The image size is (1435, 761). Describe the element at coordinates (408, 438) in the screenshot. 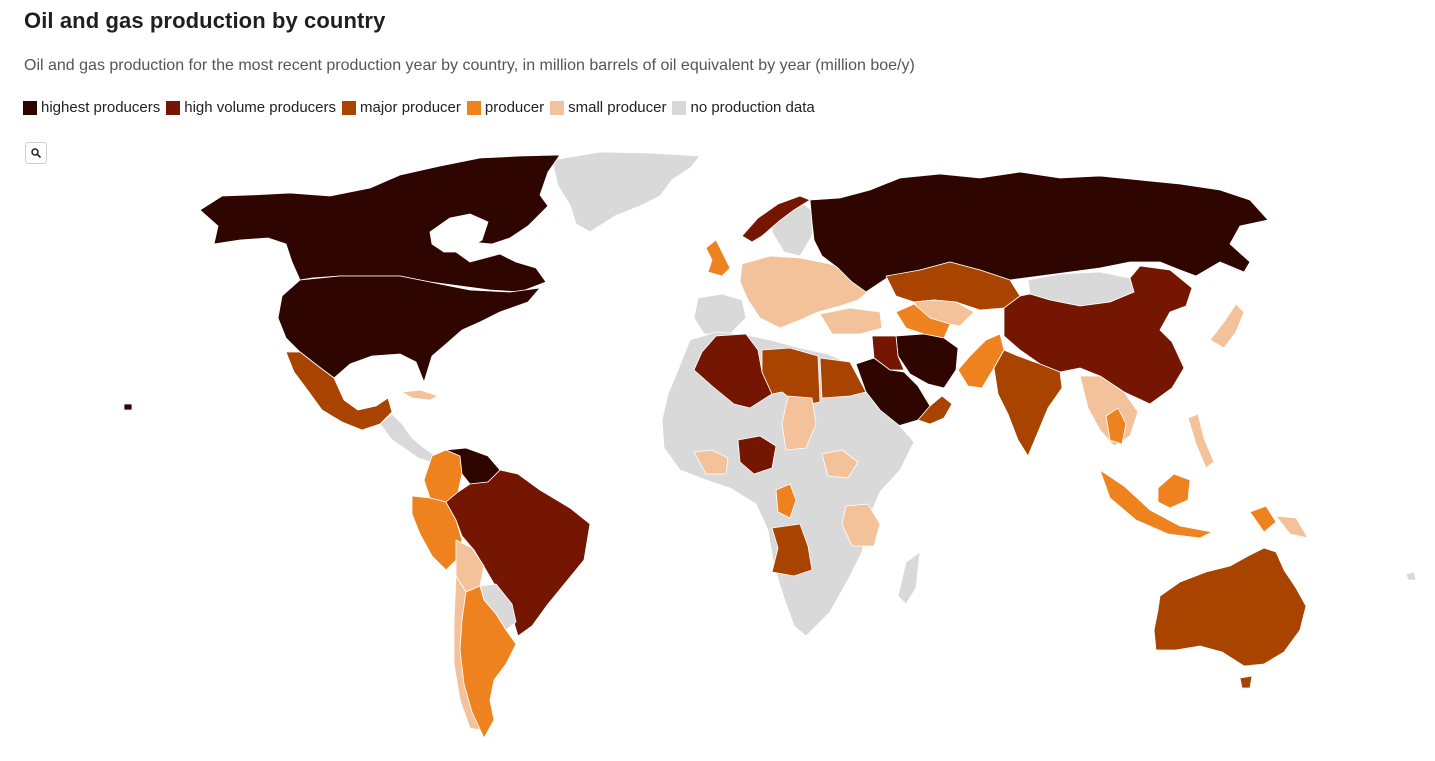

I see `region-central-america` at that location.